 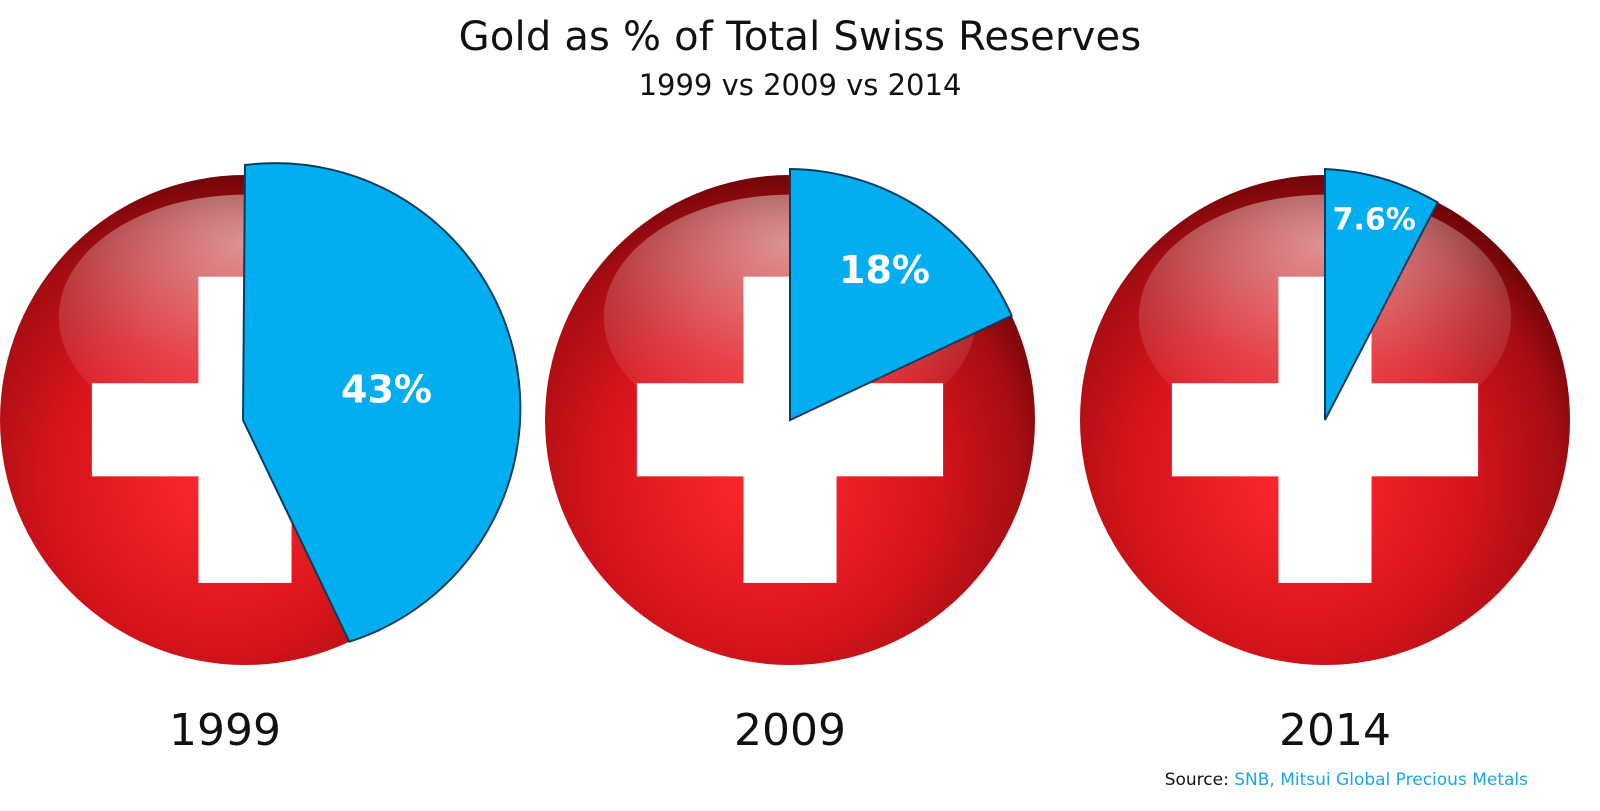 I want to click on slice-value-label-2014: 7.6%, so click(x=1374, y=220).